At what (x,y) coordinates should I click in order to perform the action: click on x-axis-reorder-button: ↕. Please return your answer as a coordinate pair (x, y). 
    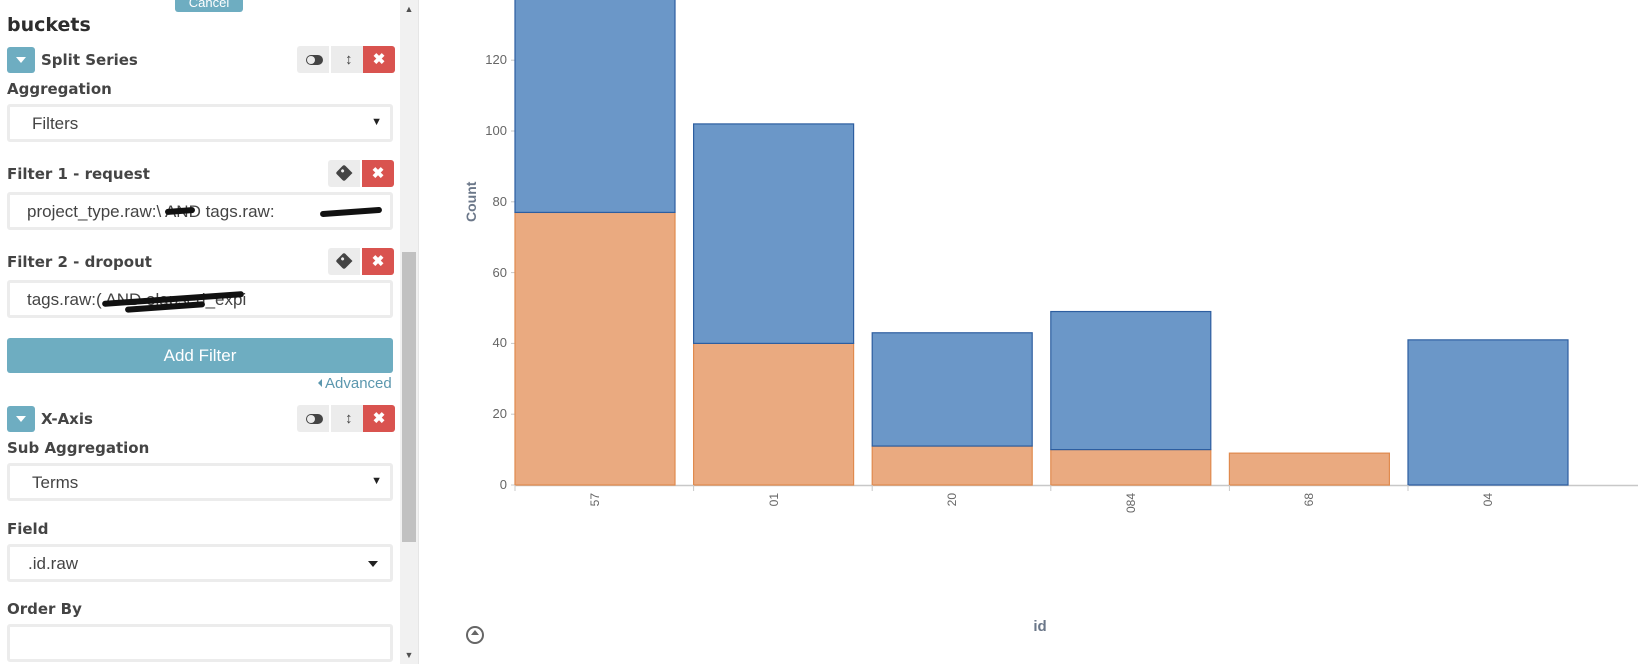
    Looking at the image, I should click on (347, 418).